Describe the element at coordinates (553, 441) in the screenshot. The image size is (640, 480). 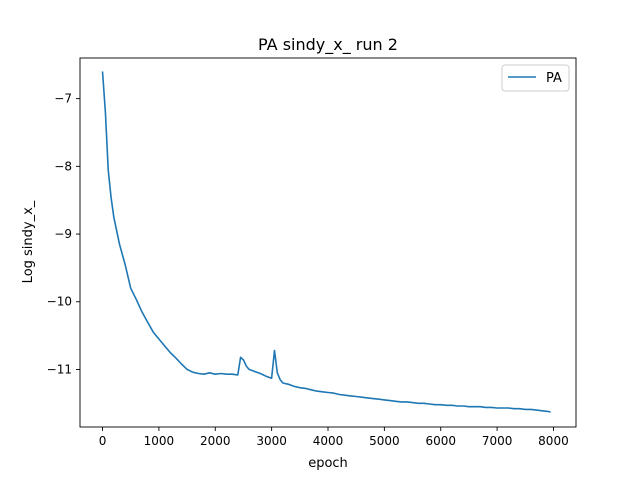
I see `x-tick-label: 8000` at that location.